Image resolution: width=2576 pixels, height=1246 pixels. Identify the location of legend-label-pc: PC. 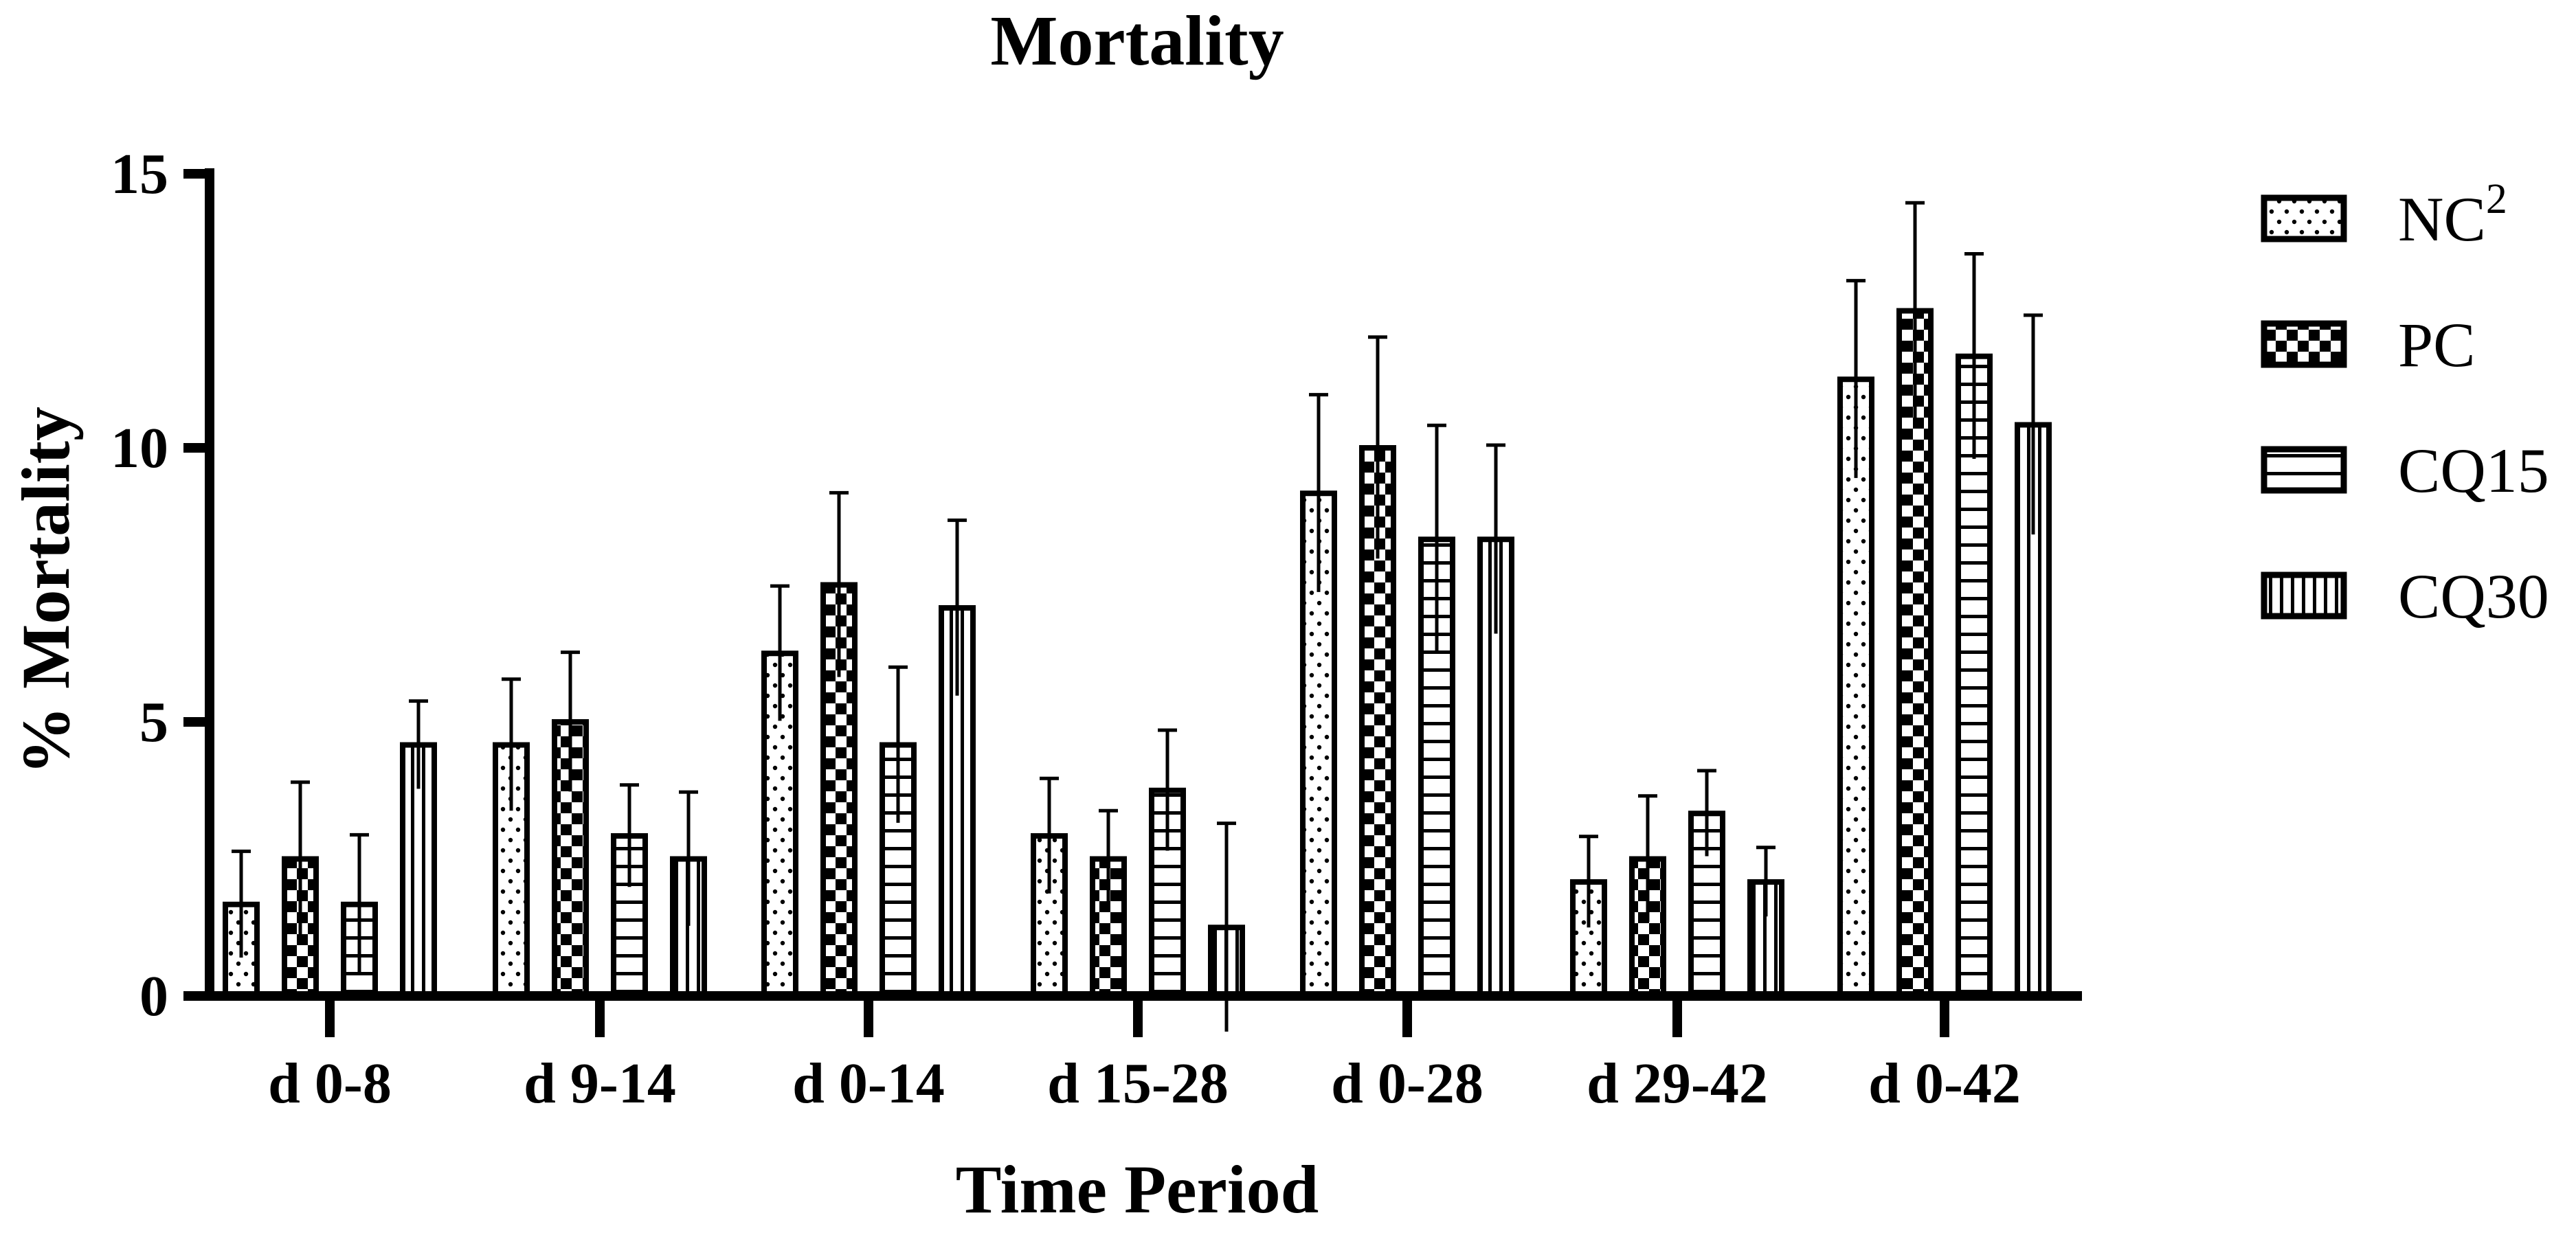
(2437, 345).